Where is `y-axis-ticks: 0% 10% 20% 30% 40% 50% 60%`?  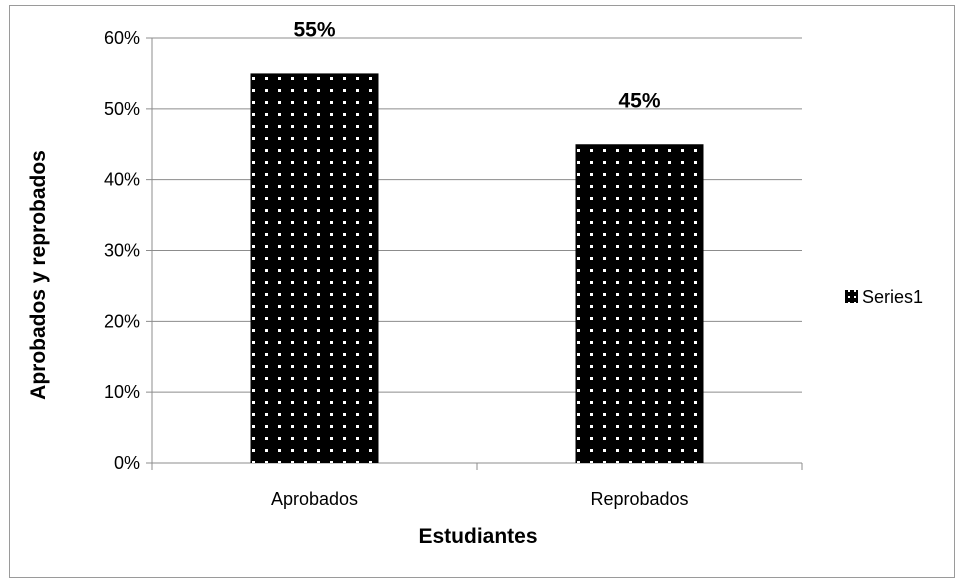 y-axis-ticks: 0% 10% 20% 30% 40% 50% 60% is located at coordinates (122, 250).